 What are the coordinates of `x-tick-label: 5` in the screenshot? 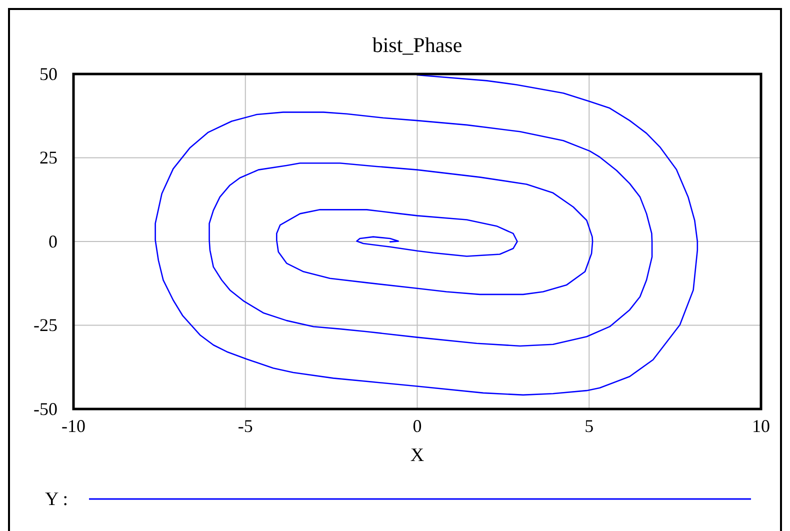 It's located at (589, 426).